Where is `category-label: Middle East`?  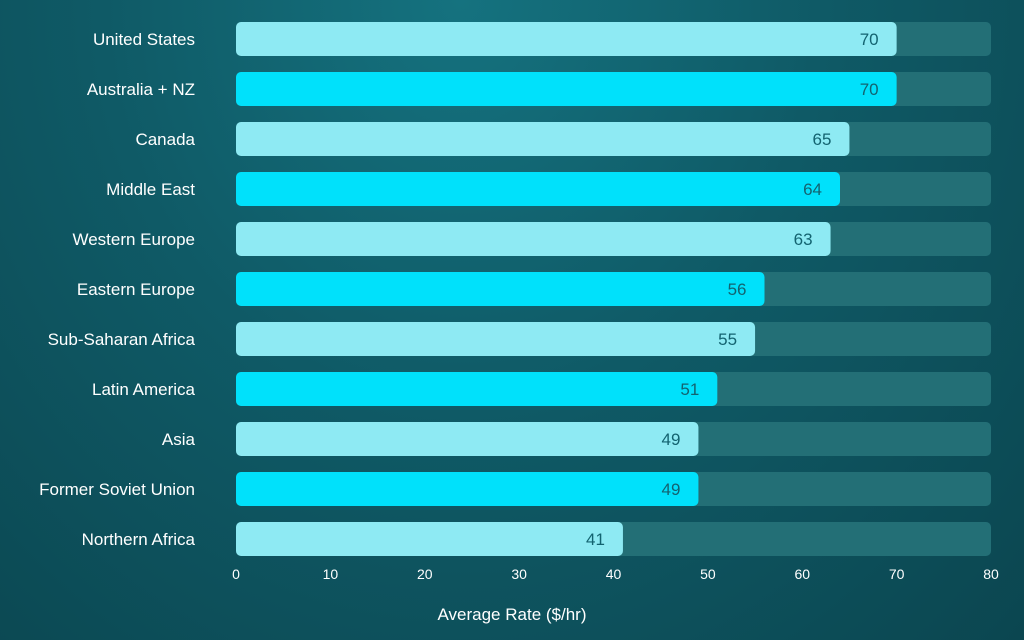 category-label: Middle East is located at coordinates (150, 189).